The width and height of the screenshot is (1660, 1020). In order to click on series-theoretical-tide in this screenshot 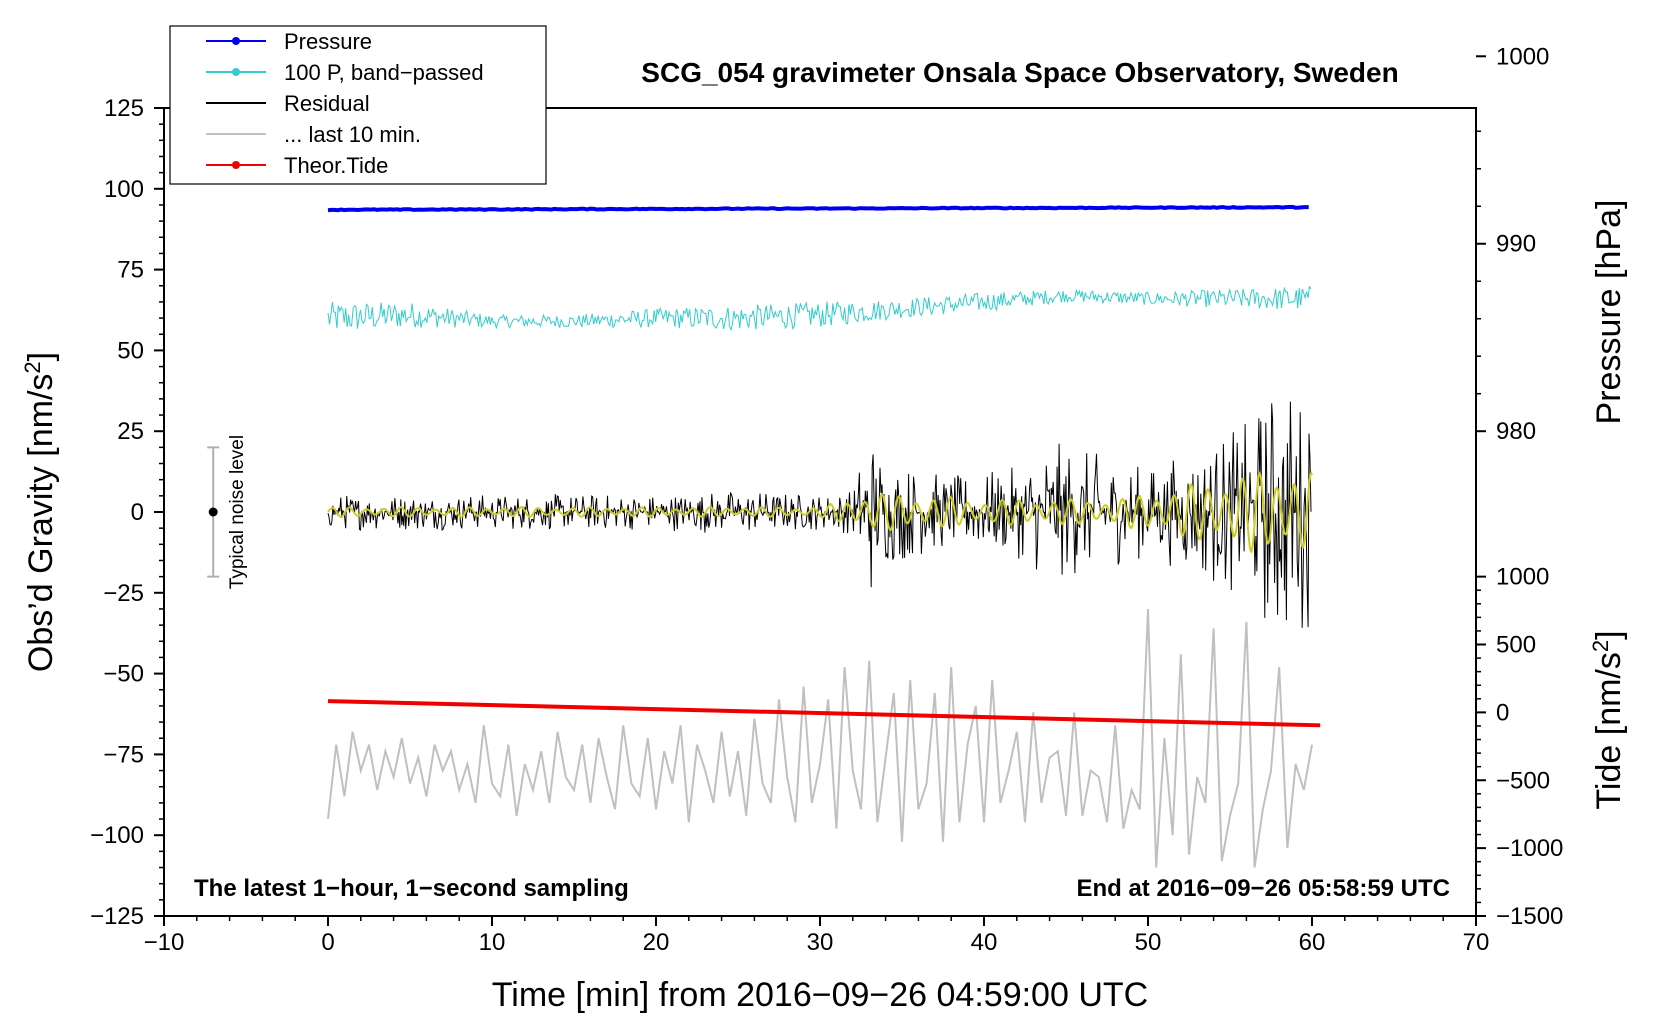, I will do `click(824, 713)`.